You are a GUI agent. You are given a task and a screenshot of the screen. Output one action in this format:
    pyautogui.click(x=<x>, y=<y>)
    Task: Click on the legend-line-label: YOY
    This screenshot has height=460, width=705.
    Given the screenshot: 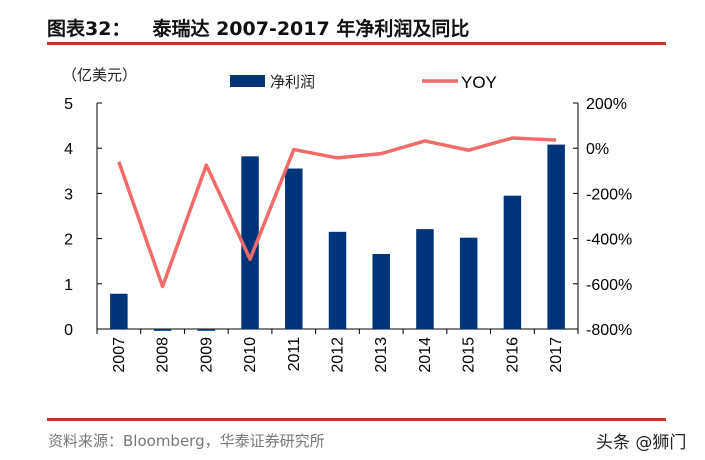 What is the action you would take?
    pyautogui.click(x=479, y=82)
    